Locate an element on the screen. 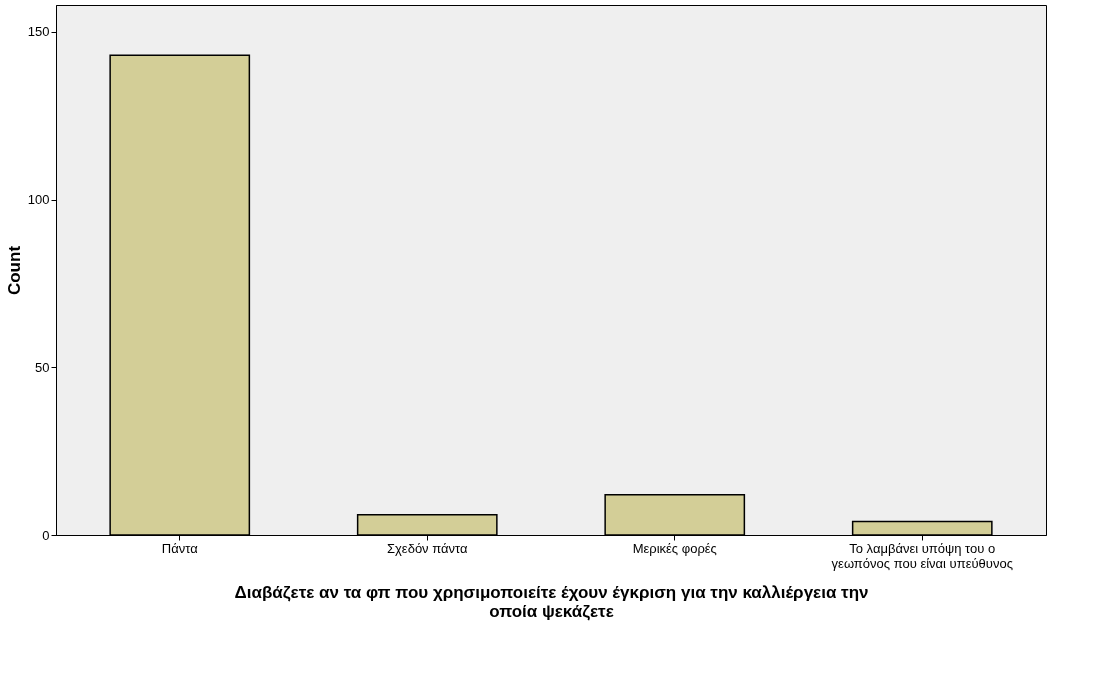 The height and width of the screenshot is (675, 1095). y-axis-title: Count is located at coordinates (14, 270).